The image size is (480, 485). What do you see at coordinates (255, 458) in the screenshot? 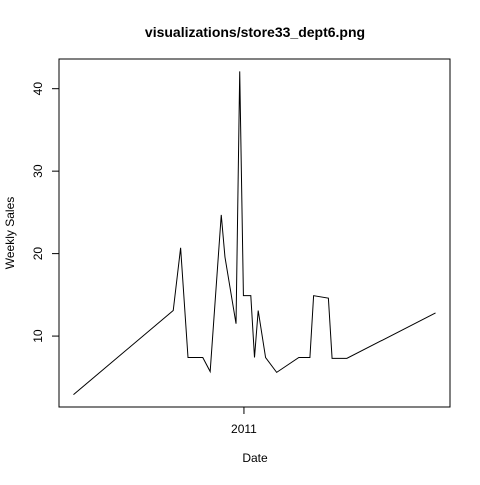
I see `x-axis-label: Date` at bounding box center [255, 458].